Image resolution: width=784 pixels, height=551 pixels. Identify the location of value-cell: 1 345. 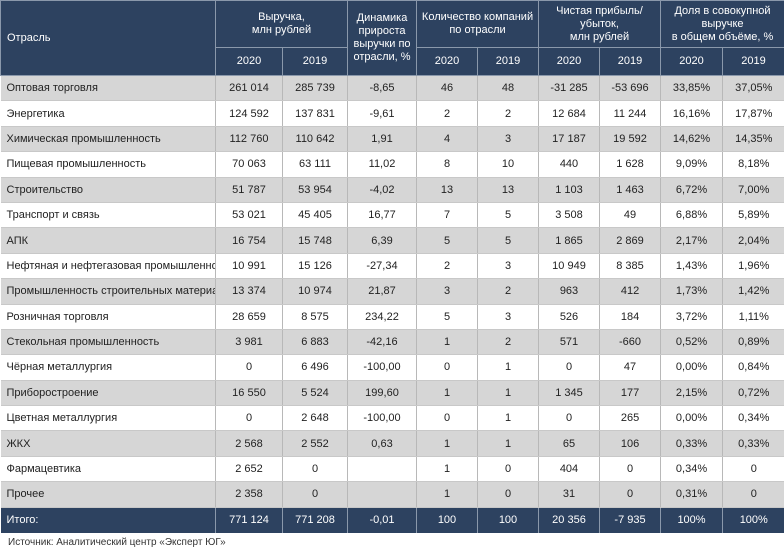
(569, 393).